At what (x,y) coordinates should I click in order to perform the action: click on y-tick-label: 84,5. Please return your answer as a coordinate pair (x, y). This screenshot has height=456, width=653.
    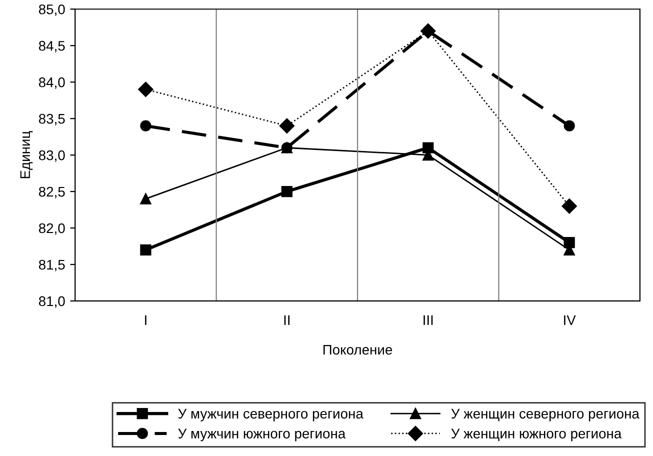
    Looking at the image, I should click on (51, 46).